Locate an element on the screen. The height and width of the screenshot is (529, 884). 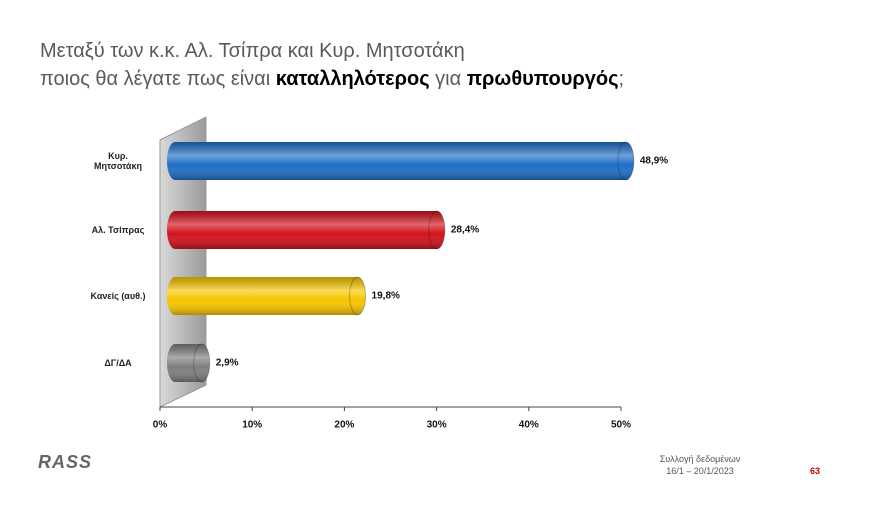
category-label: Αλ. Τσίπρας is located at coordinates (118, 230).